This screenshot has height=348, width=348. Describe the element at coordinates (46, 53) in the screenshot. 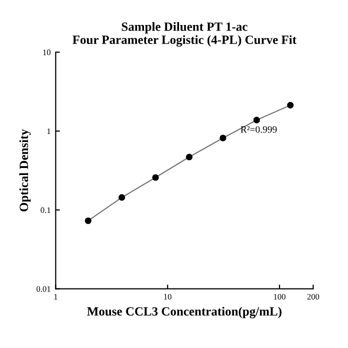

I see `y-tick-label: 10` at that location.